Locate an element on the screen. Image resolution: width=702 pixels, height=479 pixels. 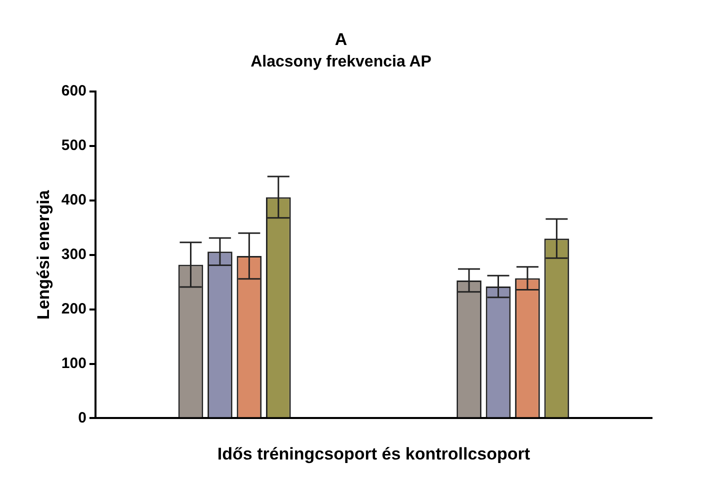
chart-subtitle: Alacsony frekvencia AP is located at coordinates (341, 61).